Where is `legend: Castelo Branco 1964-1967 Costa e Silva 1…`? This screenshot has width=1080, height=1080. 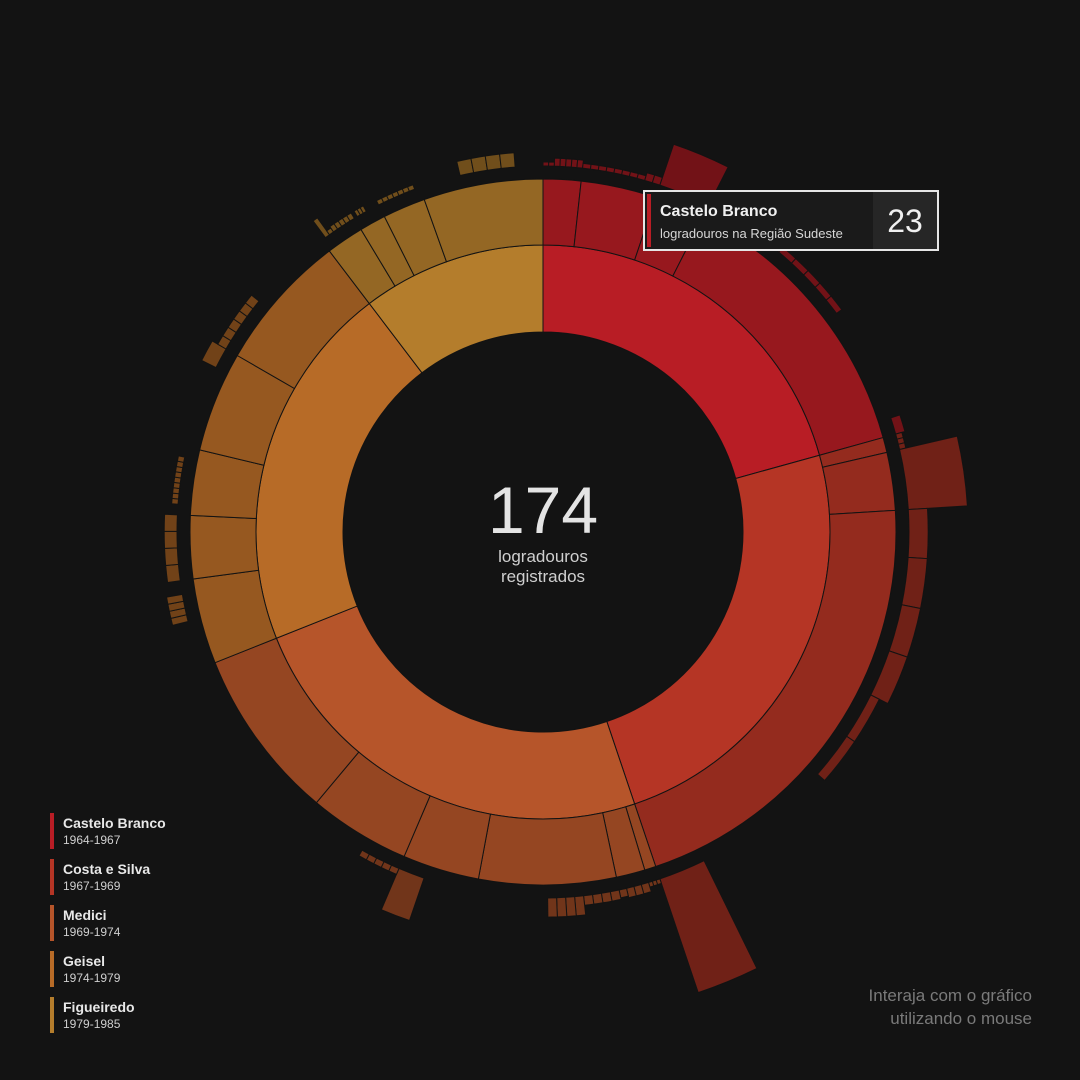 legend: Castelo Branco 1964-1967 Costa e Silva 1… is located at coordinates (108, 928).